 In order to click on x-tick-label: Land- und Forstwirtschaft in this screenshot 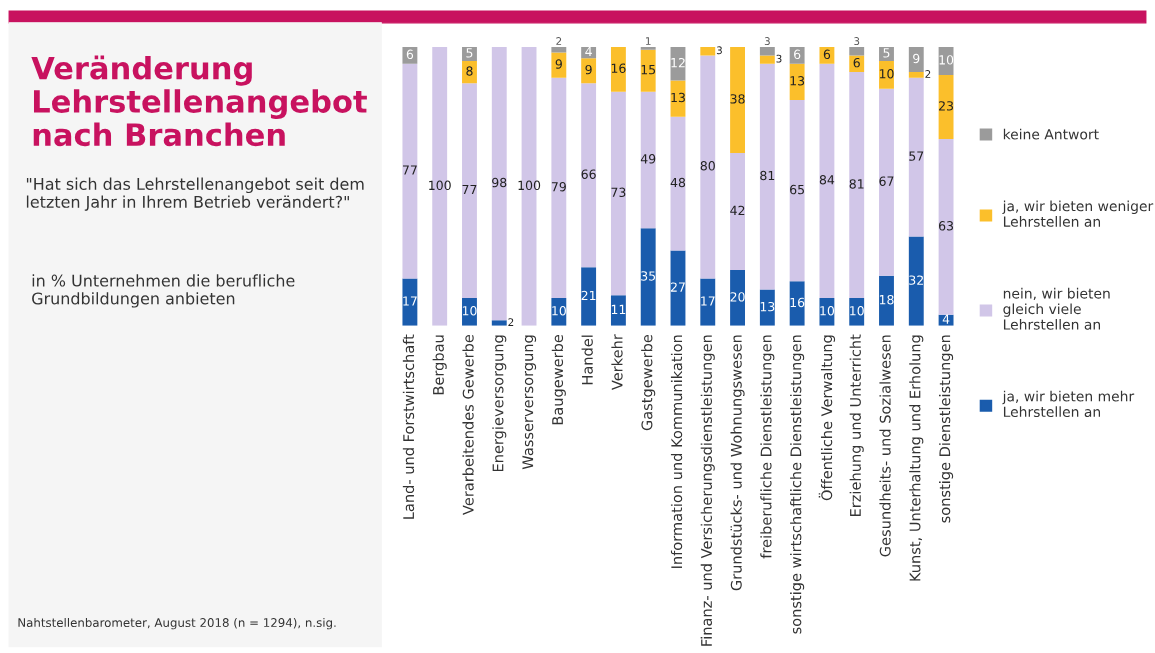, I will do `click(408, 426)`.